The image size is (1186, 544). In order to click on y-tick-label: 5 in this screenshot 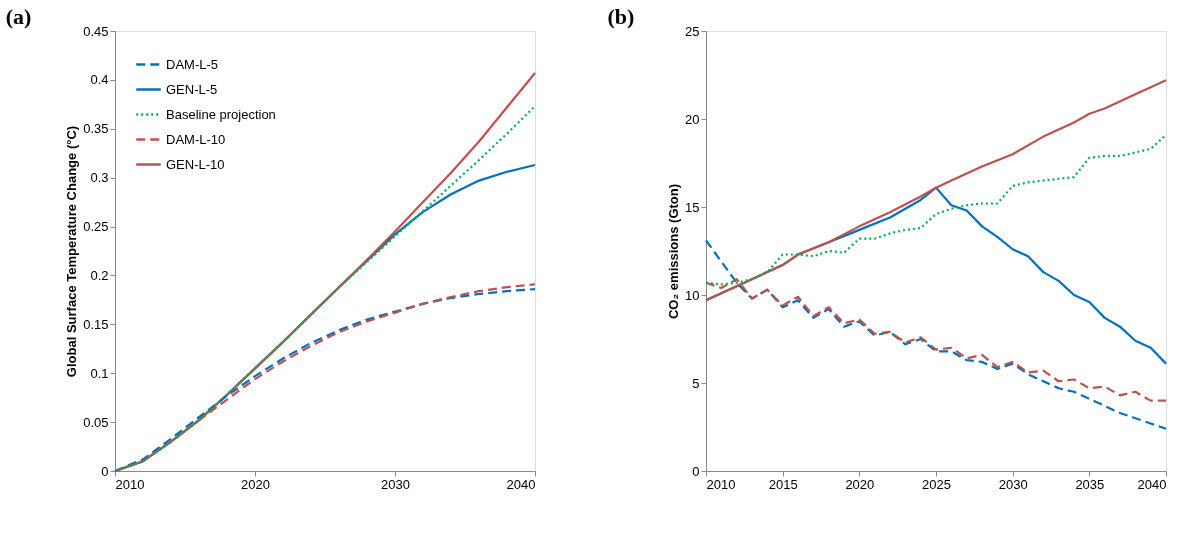, I will do `click(696, 383)`.